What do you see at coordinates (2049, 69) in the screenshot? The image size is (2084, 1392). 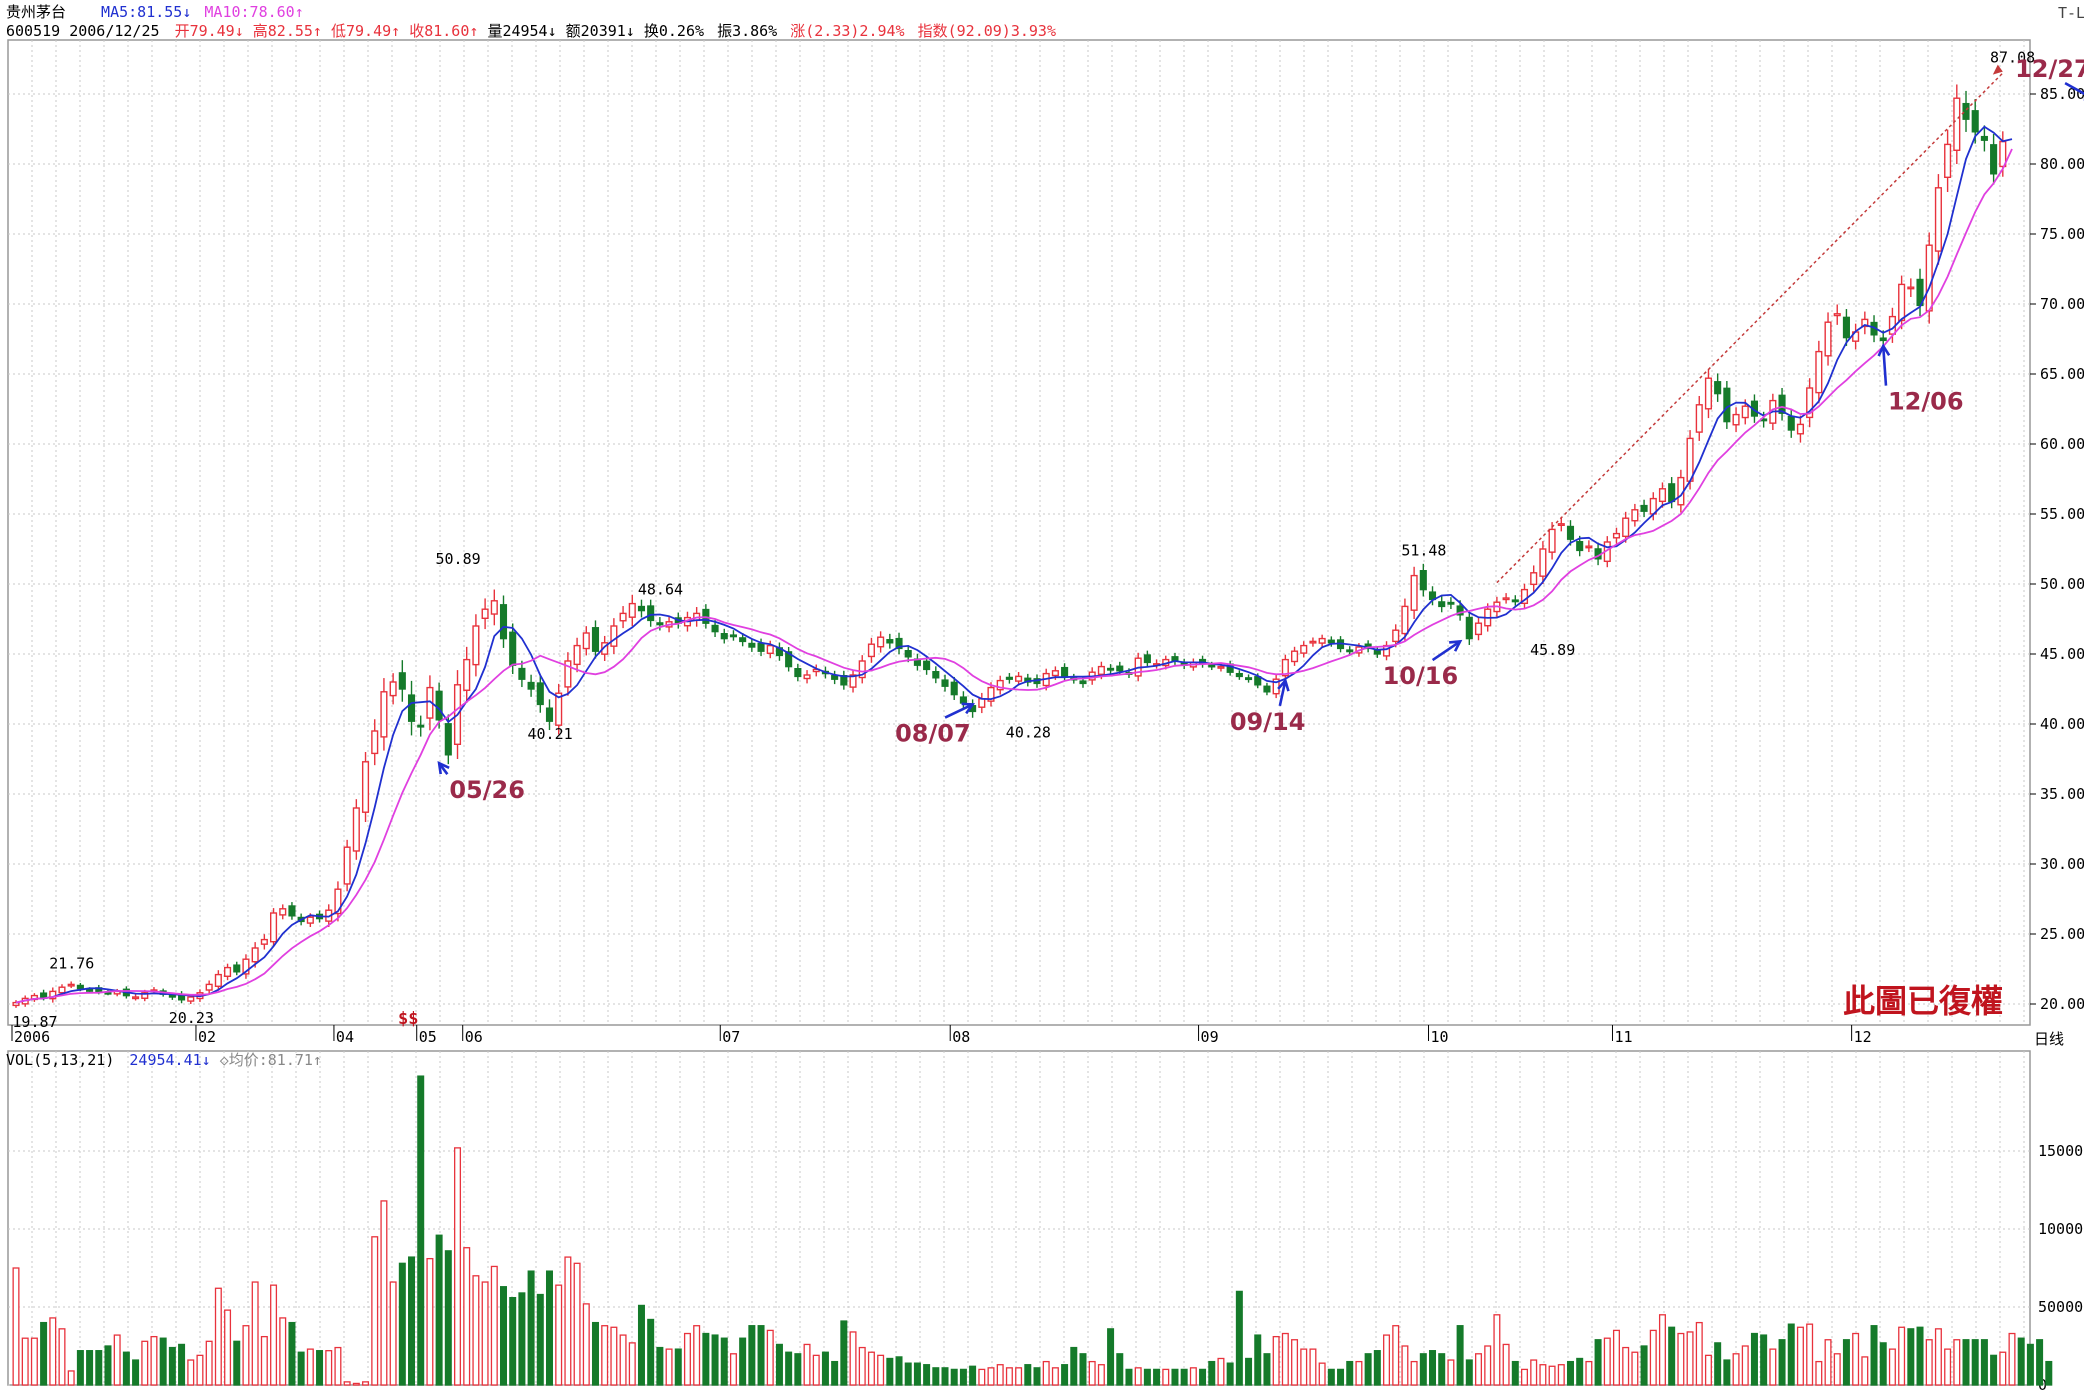 I see `annotation-date: 12/27` at bounding box center [2049, 69].